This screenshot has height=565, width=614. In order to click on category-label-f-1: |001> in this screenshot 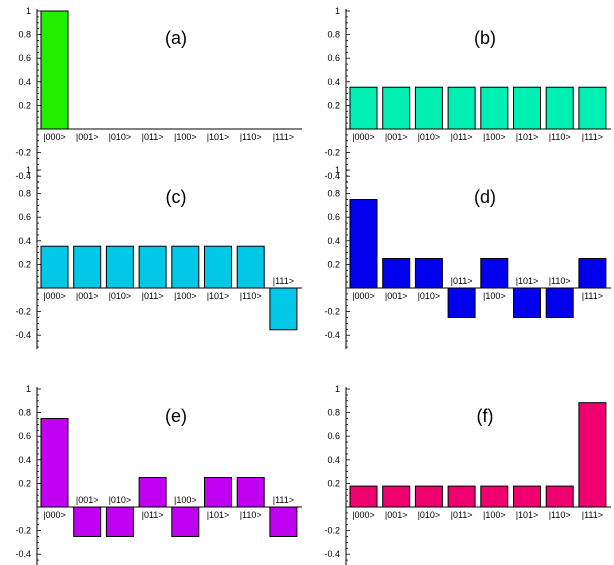, I will do `click(396, 515)`.